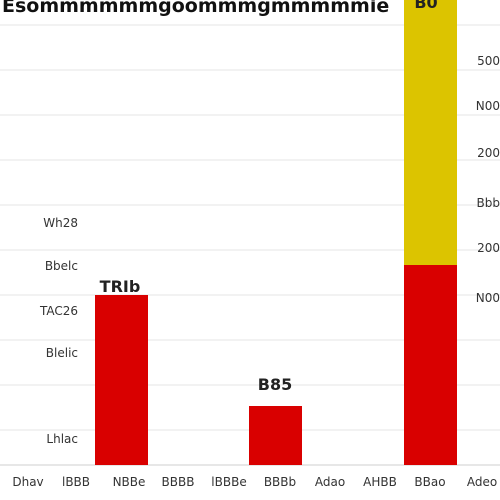  Describe the element at coordinates (27, 482) in the screenshot. I see `x-tick-label-0: Dhav` at that location.